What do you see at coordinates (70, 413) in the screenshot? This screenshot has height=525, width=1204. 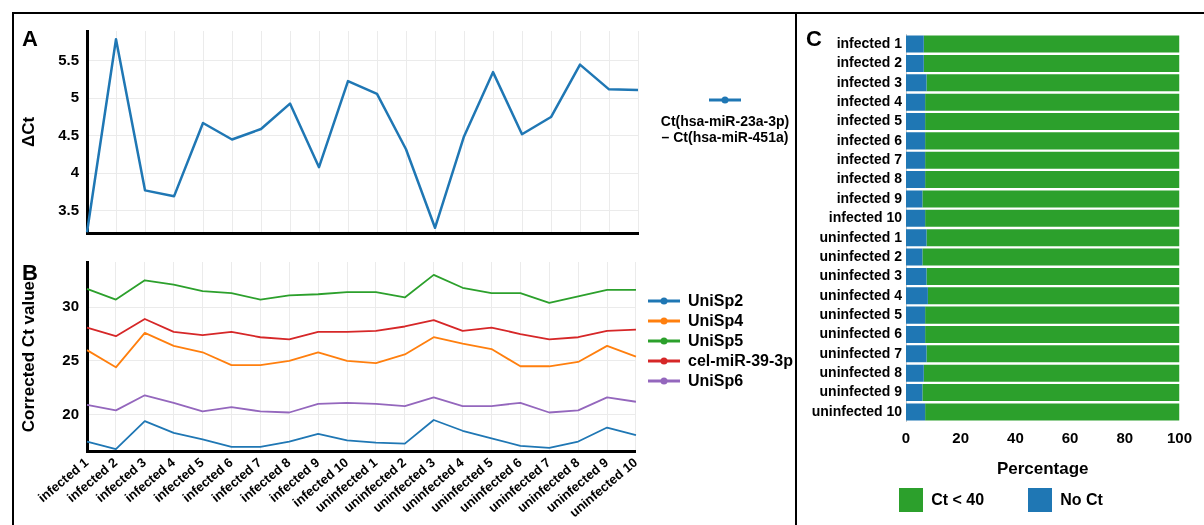 I see `y-tick-label: 20` at bounding box center [70, 413].